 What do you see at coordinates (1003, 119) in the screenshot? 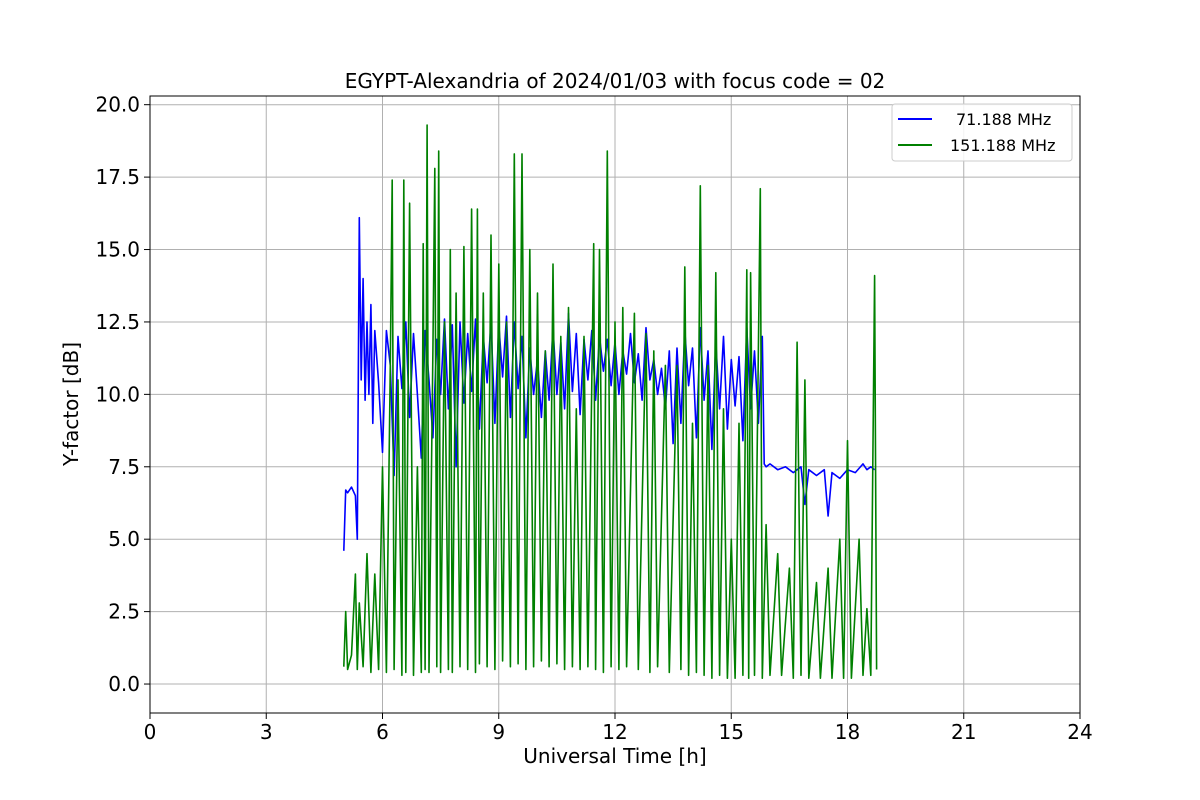
I see `legend-label-71mhz: 71.188 MHz` at bounding box center [1003, 119].